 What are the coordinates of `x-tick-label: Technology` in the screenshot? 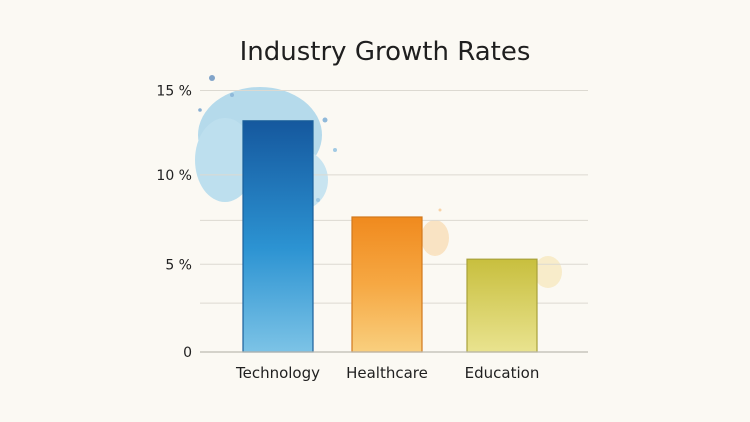 It's located at (277, 373).